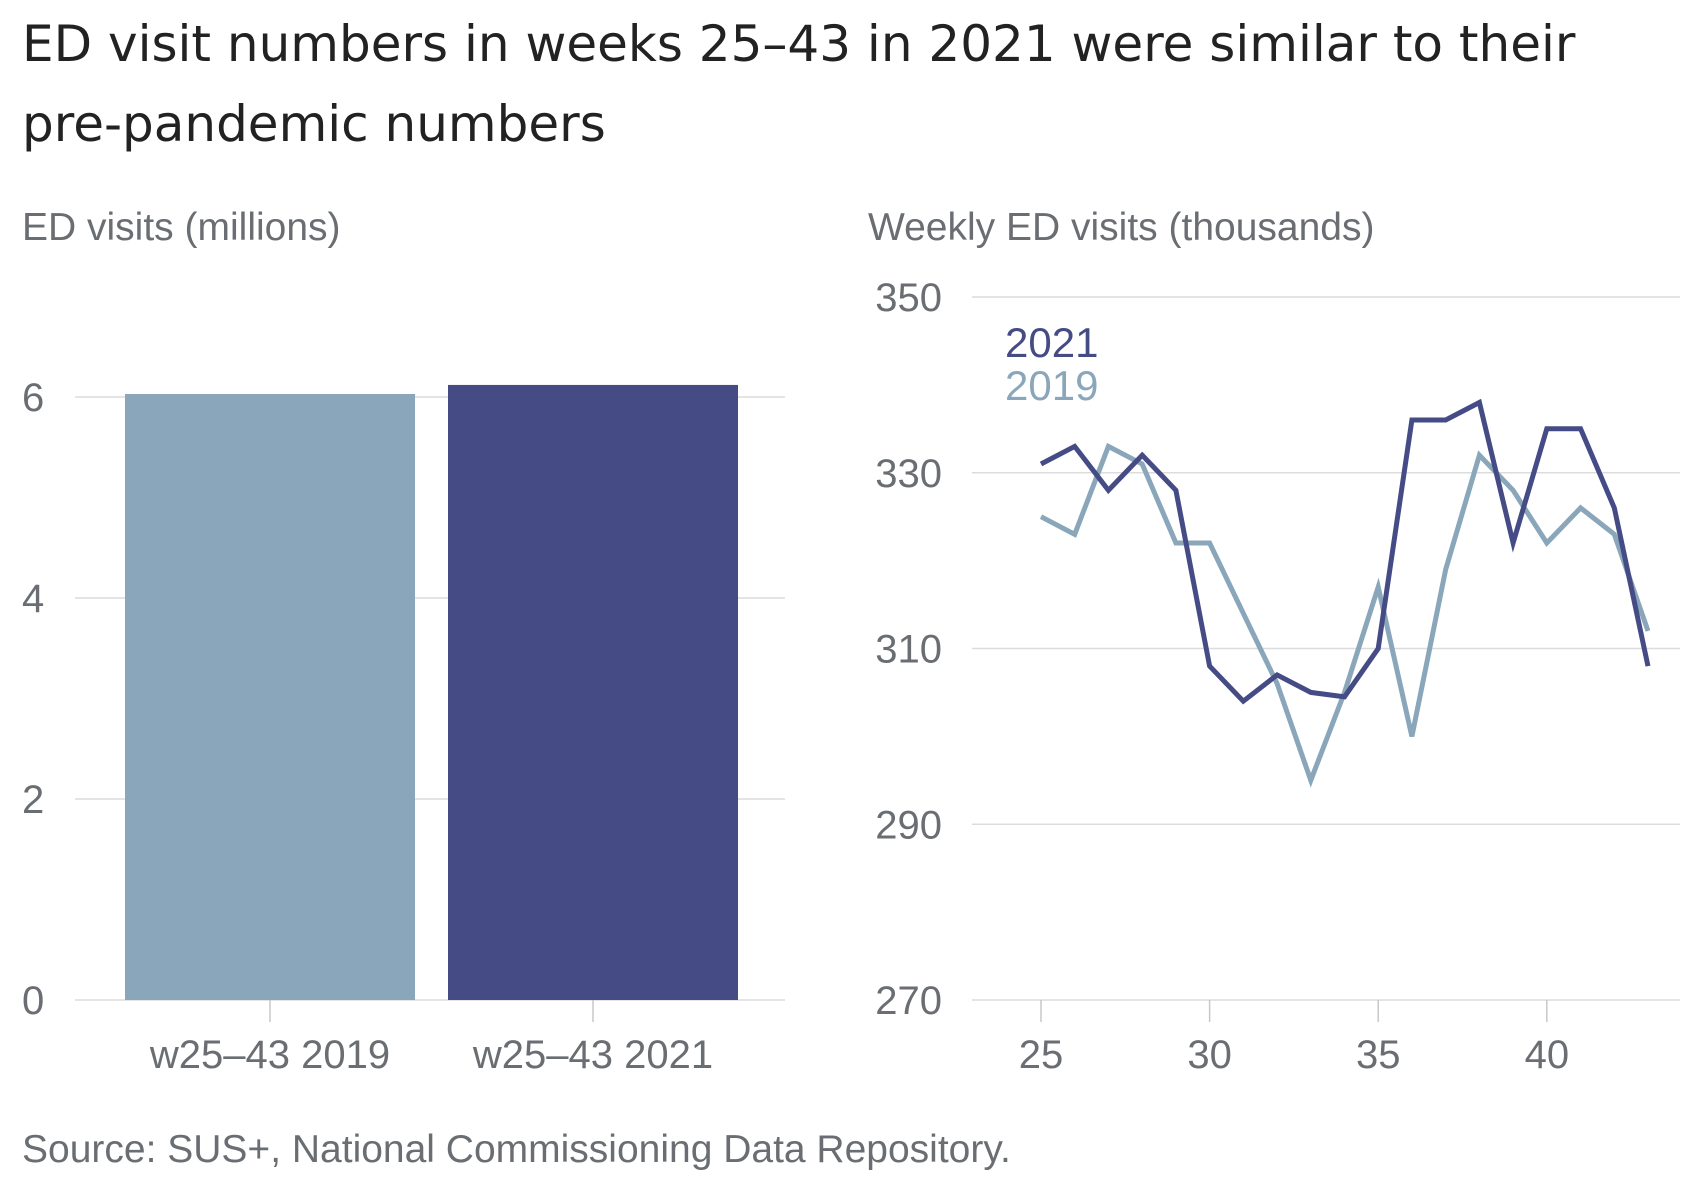 This screenshot has height=1181, width=1700. What do you see at coordinates (1041, 1055) in the screenshot?
I see `line-xtick-label: 25` at bounding box center [1041, 1055].